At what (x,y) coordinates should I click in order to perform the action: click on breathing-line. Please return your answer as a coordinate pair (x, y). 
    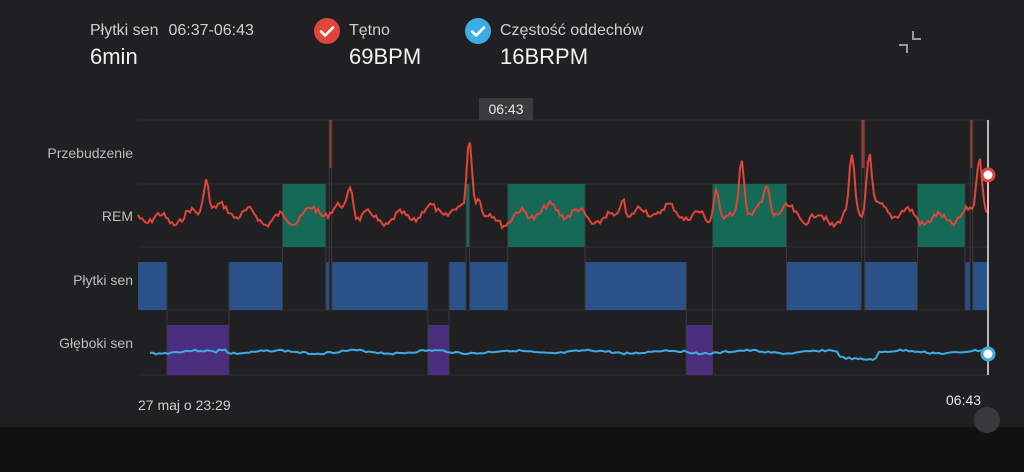
    Looking at the image, I should click on (569, 354).